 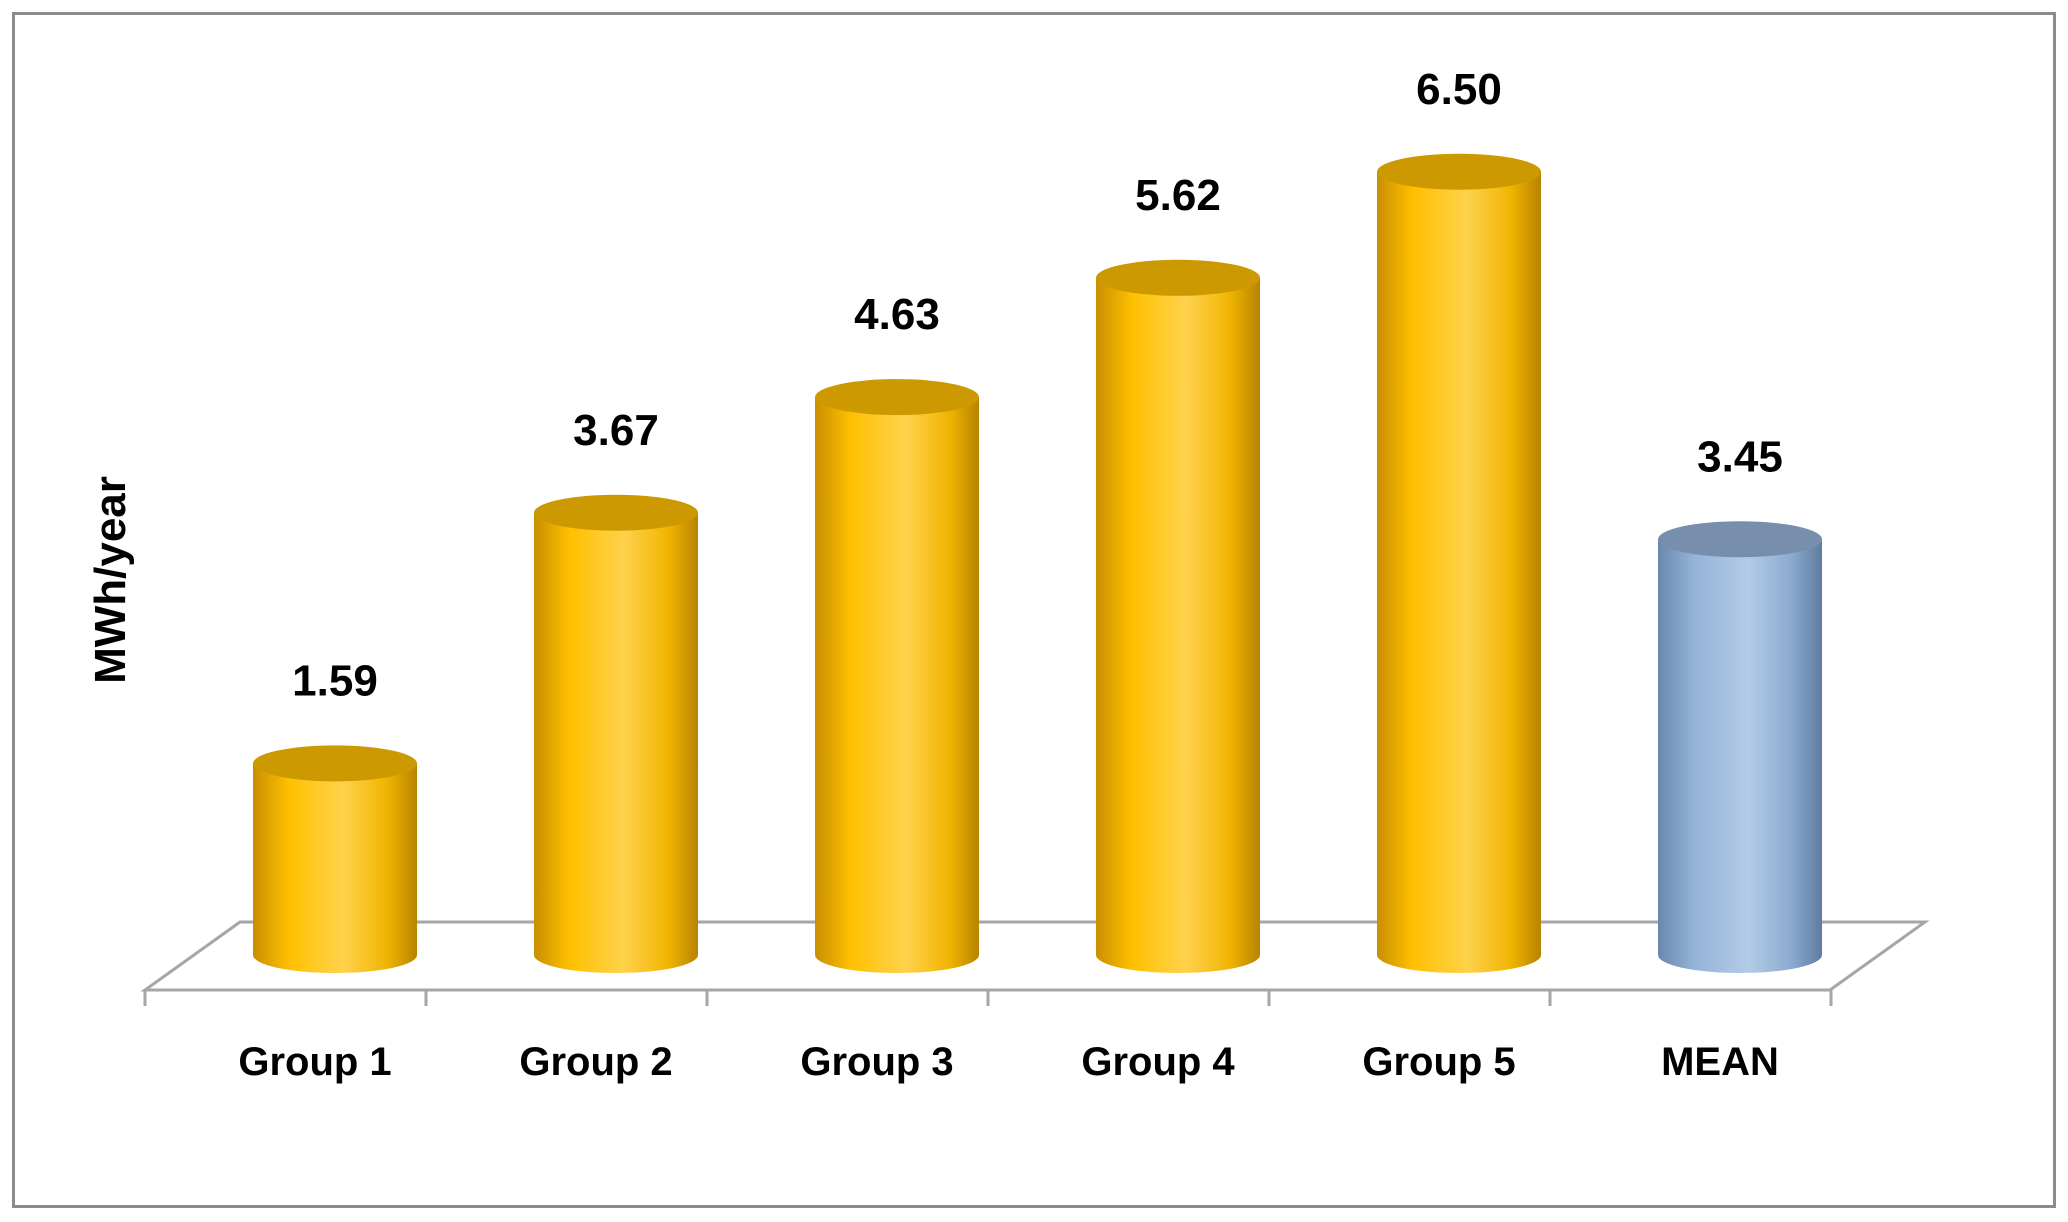 What do you see at coordinates (1008, 1062) in the screenshot?
I see `category-labels-group: Group 1 Group 2 Group 3 Group 4 Group 5 MEAN` at bounding box center [1008, 1062].